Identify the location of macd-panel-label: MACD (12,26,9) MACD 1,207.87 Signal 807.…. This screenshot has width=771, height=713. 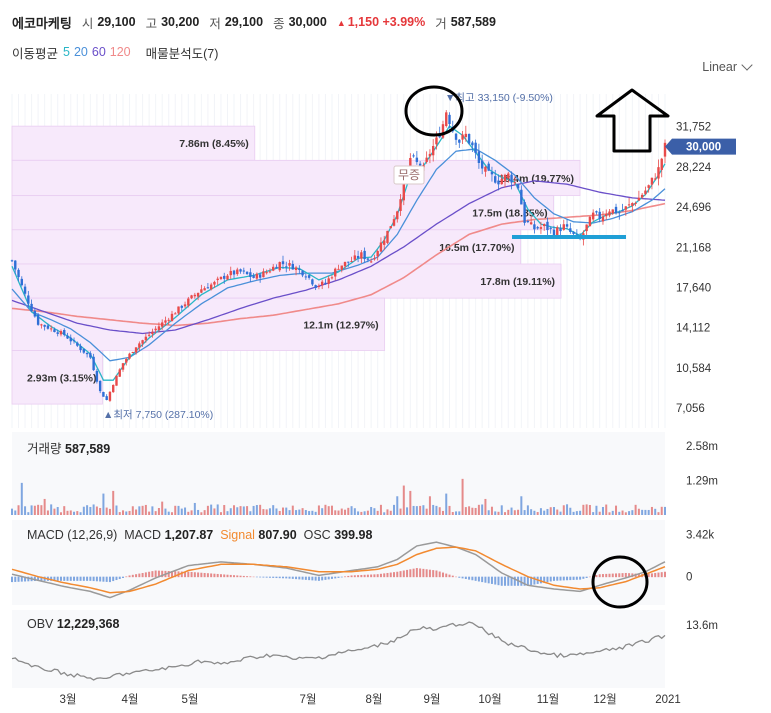
(199, 535).